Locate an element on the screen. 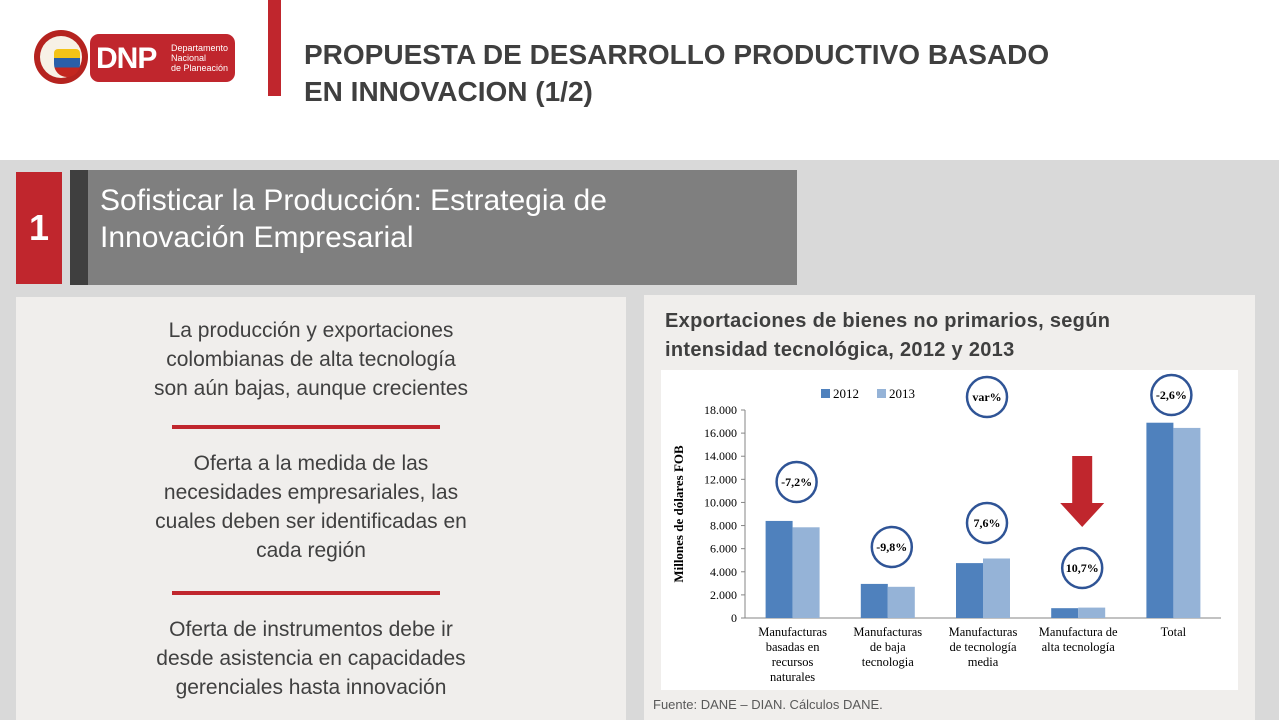 The width and height of the screenshot is (1279, 720). key-point-line: son aún bajas, aunque crecientes is located at coordinates (311, 388).